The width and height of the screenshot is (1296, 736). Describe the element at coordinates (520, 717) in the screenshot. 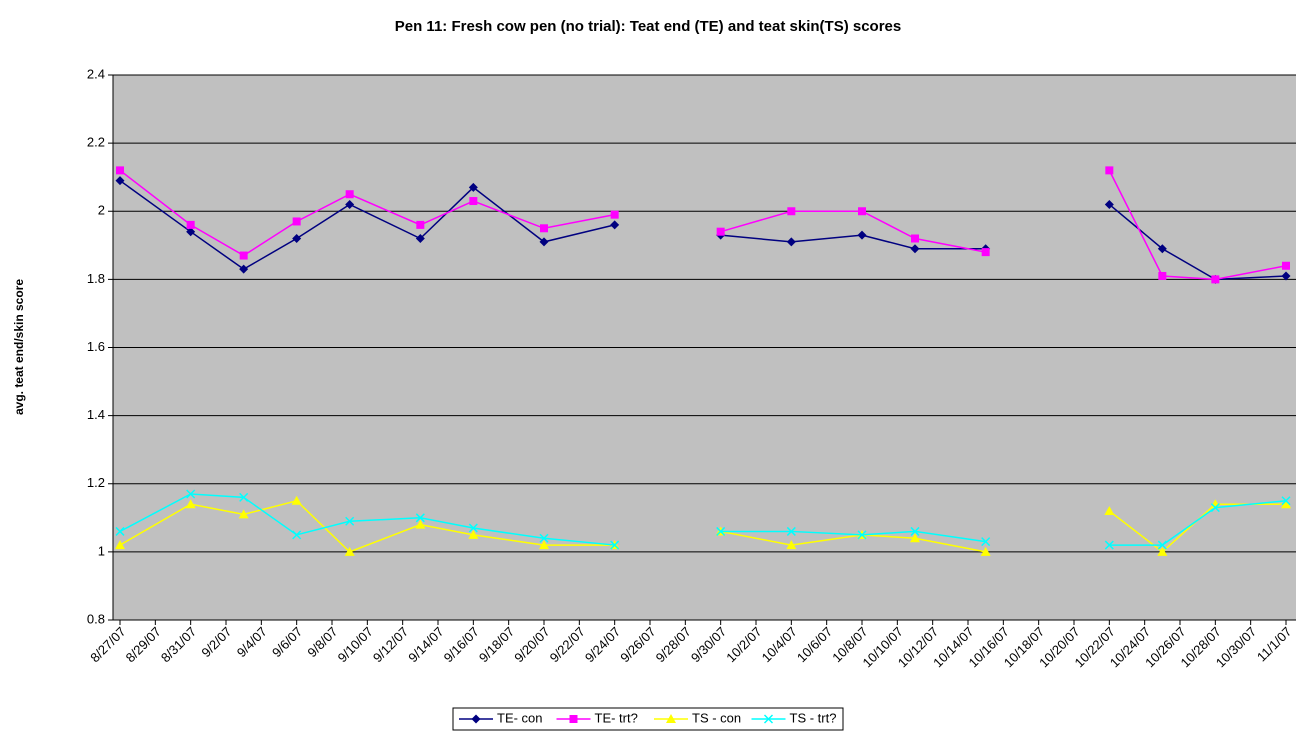

I see `legend-label: TE- con` at that location.